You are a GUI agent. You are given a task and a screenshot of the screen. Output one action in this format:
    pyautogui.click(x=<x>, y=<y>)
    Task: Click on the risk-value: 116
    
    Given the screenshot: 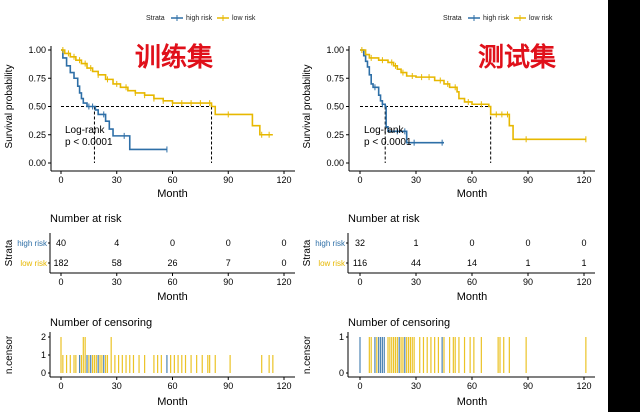 What is the action you would take?
    pyautogui.click(x=360, y=263)
    